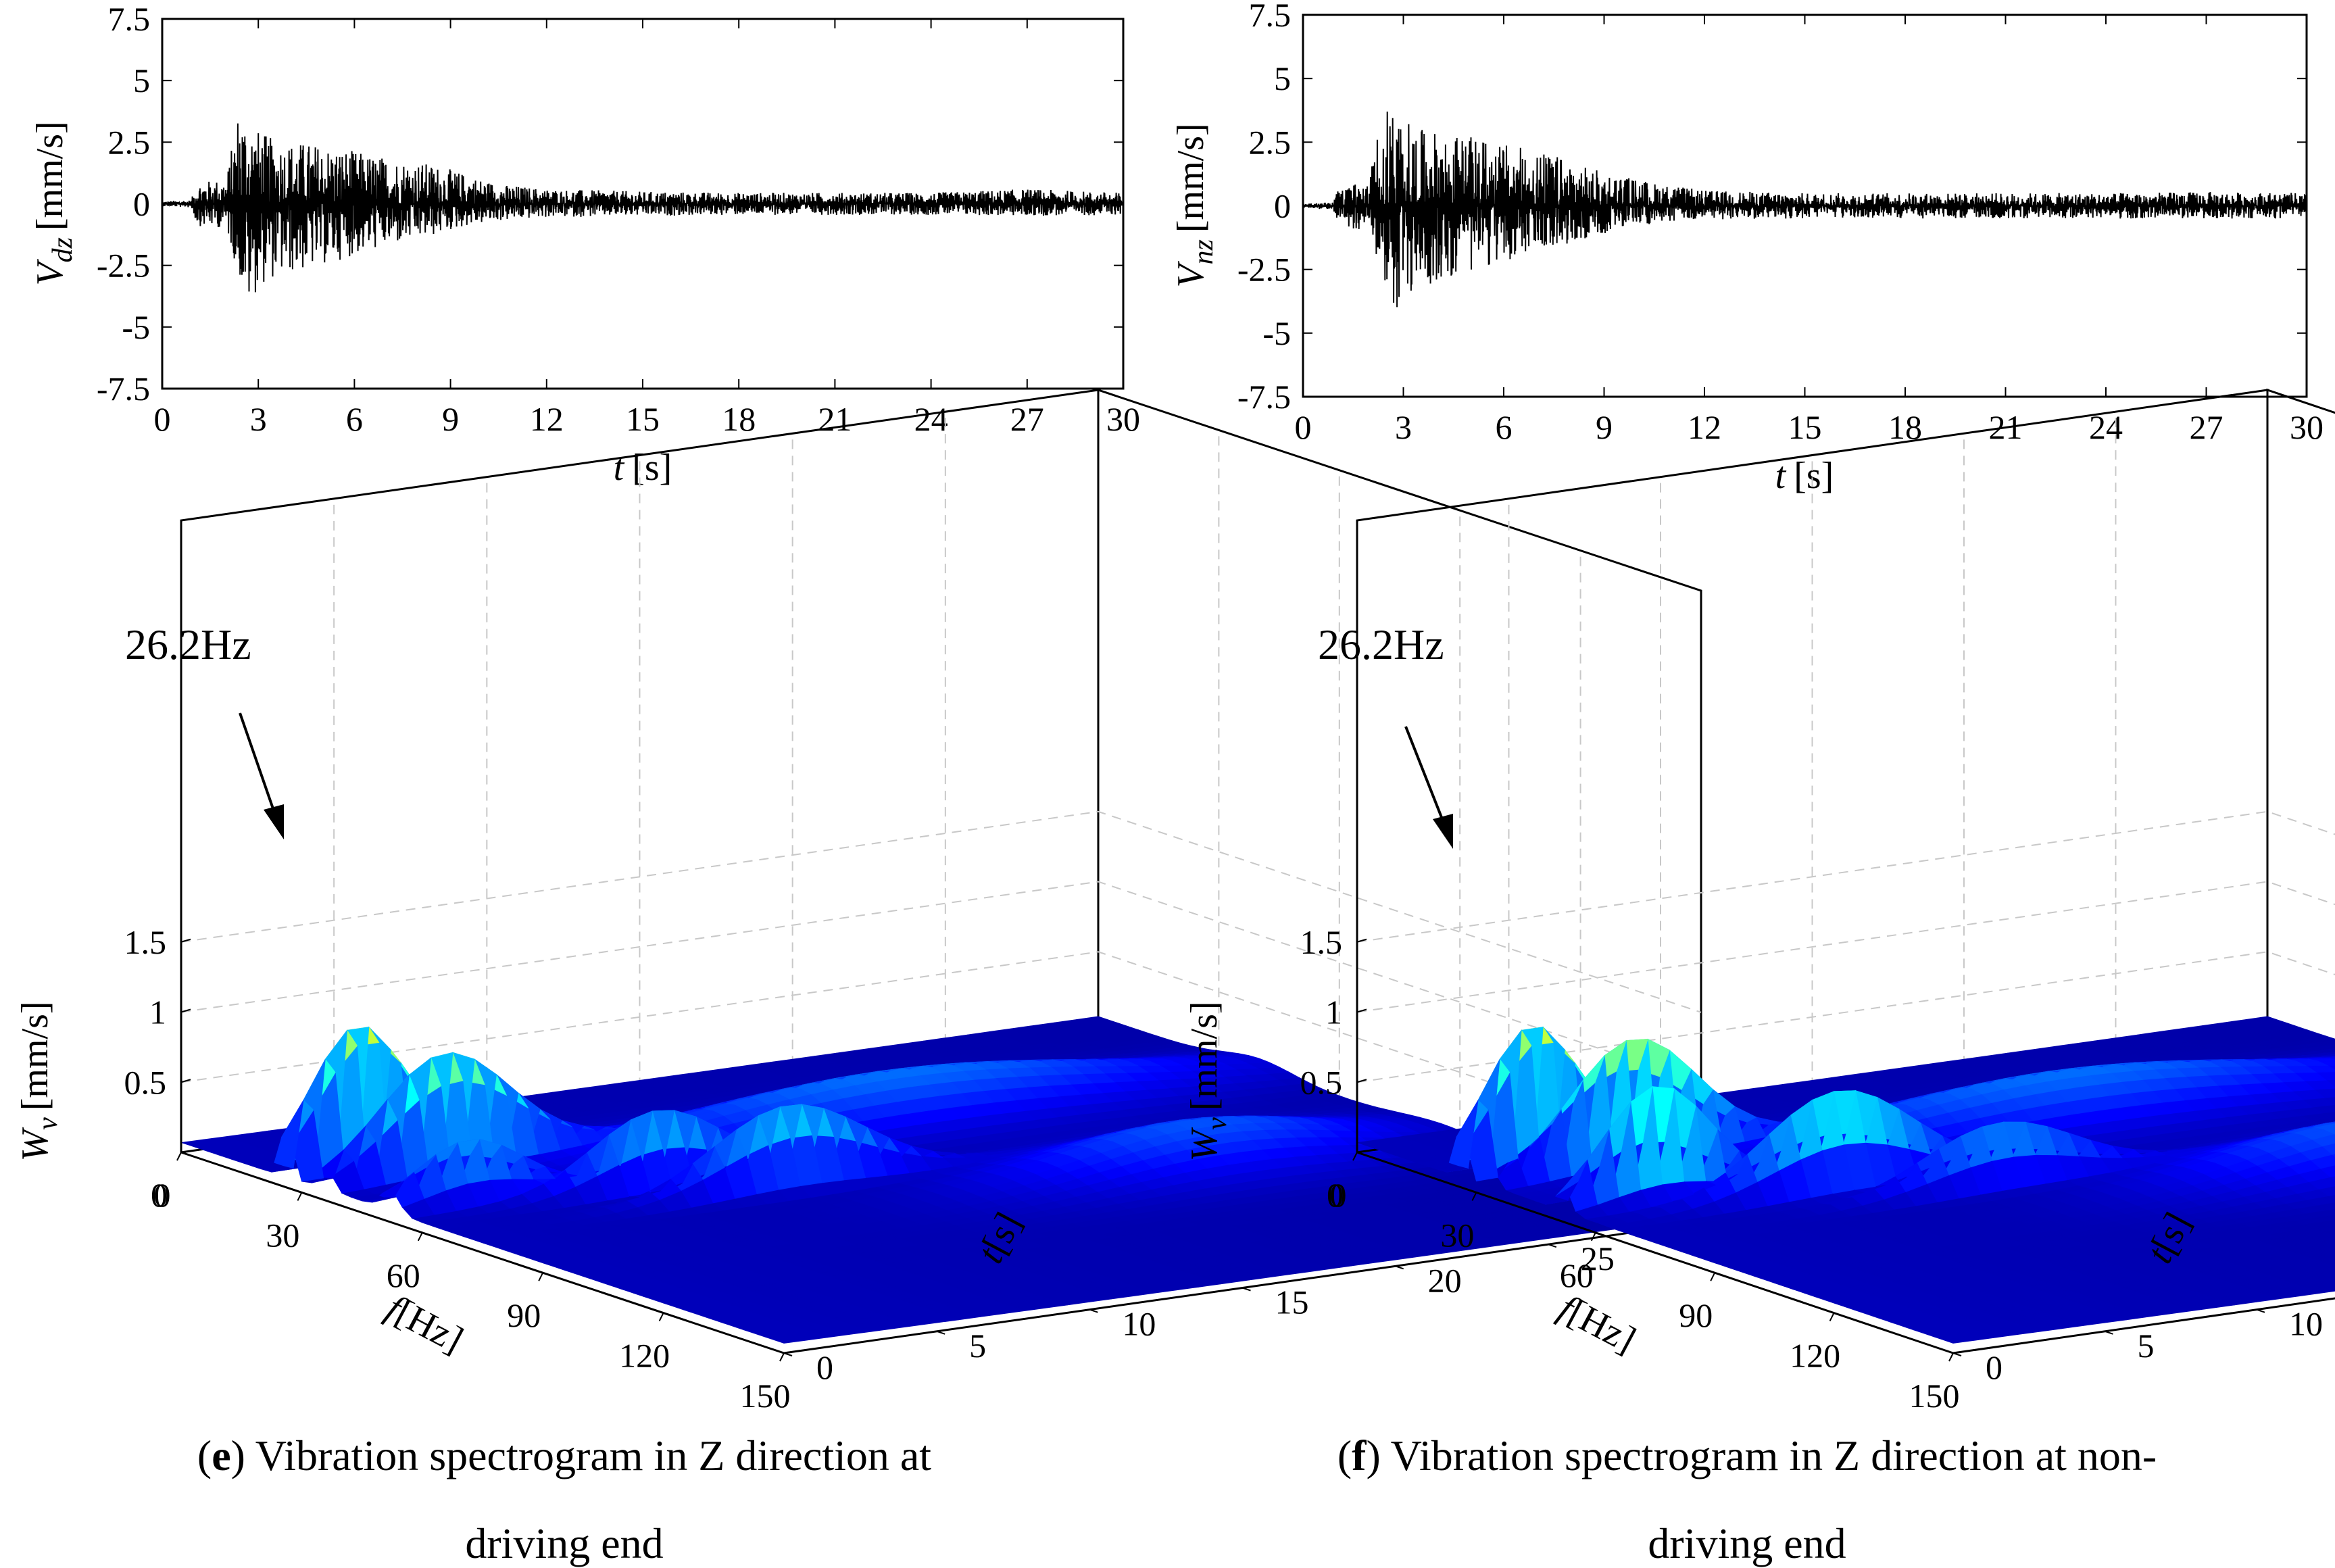  What do you see at coordinates (564, 1543) in the screenshot?
I see `caption-line-2: driving end` at bounding box center [564, 1543].